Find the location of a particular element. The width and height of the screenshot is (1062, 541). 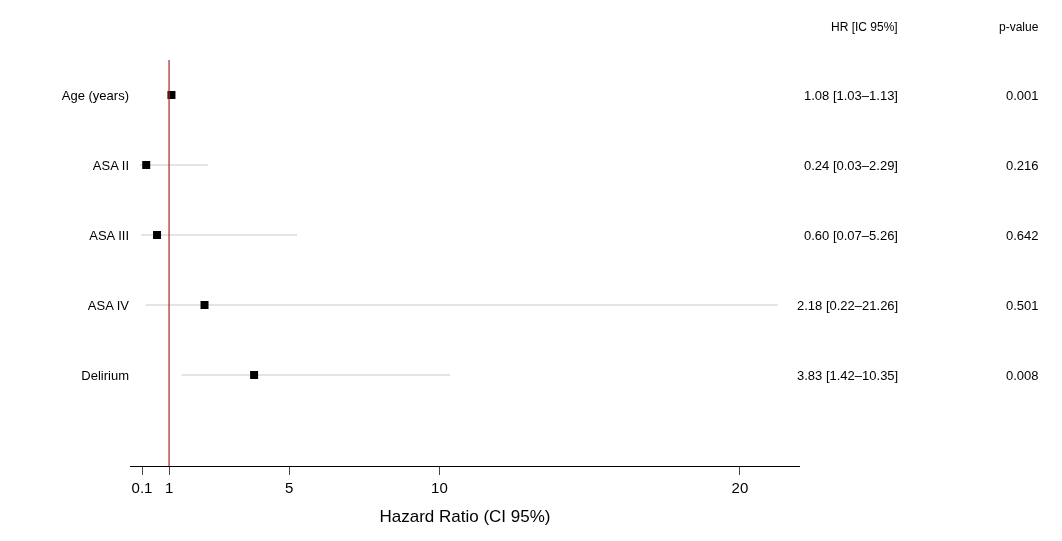

y-tick-label: ASA III is located at coordinates (109, 235).